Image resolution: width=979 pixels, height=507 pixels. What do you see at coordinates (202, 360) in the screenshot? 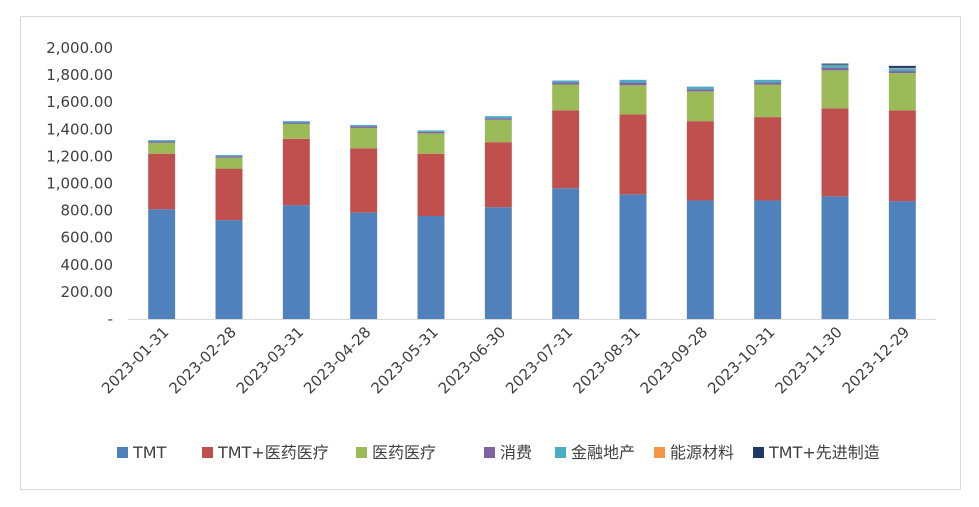
I see `x-tick-label: 2023-02-28` at bounding box center [202, 360].